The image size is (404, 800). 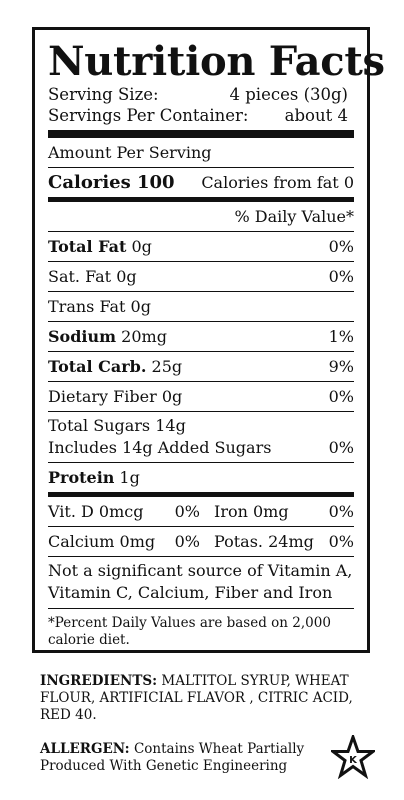 I want to click on added-sugars-dv: 0%, so click(x=341, y=447).